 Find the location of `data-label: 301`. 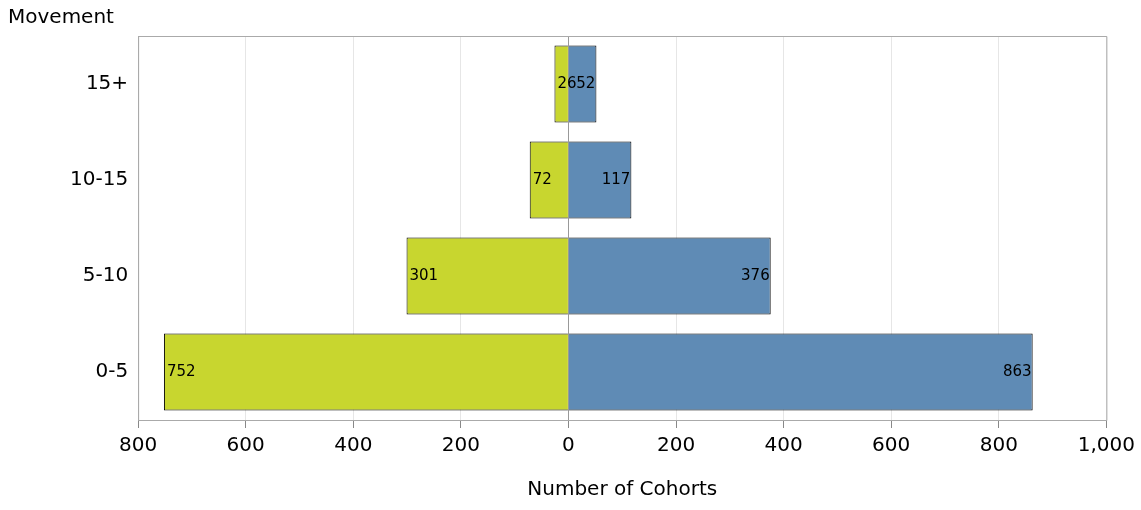

data-label: 301 is located at coordinates (424, 274).